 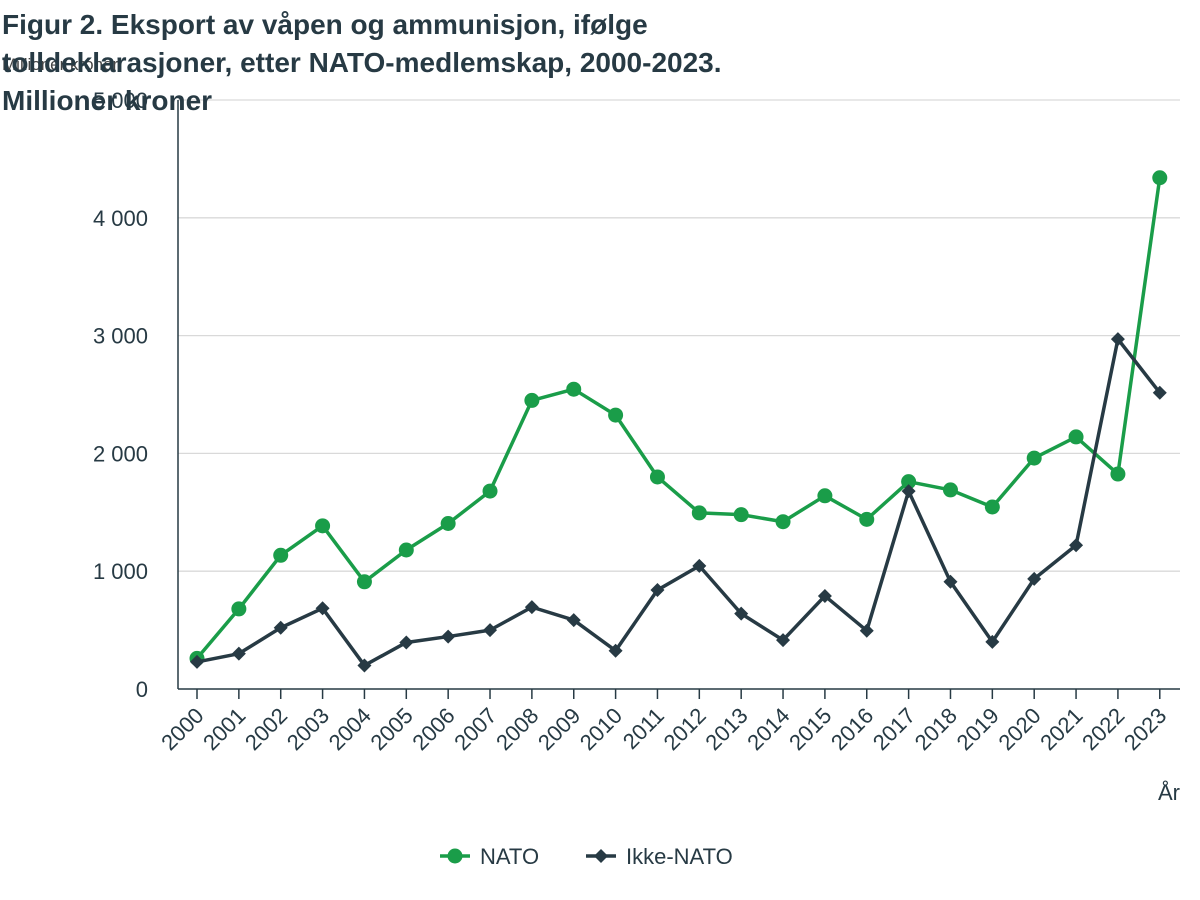 I want to click on x-tick-label: 2002, so click(x=266, y=729).